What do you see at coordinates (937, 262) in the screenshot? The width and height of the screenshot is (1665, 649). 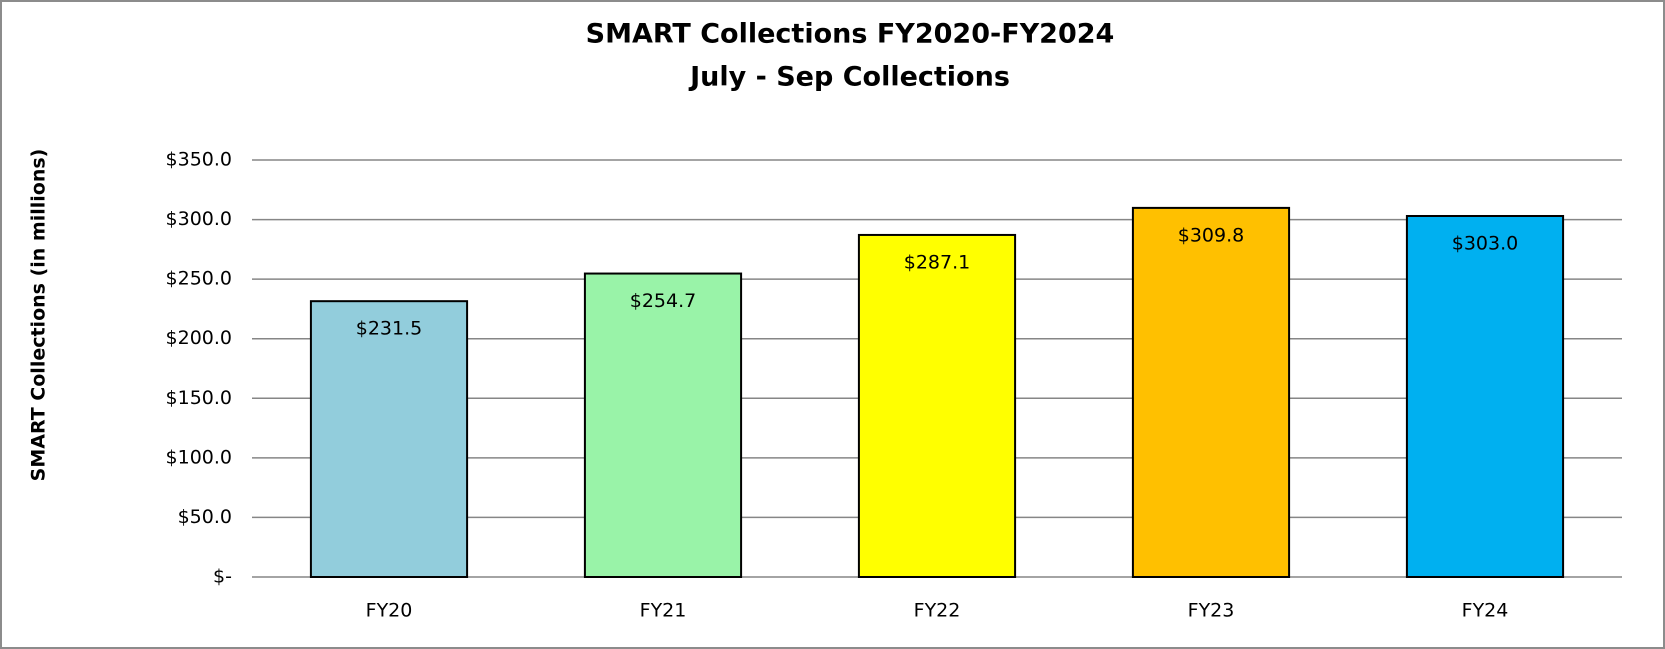 I see `value-label: $287.1` at bounding box center [937, 262].